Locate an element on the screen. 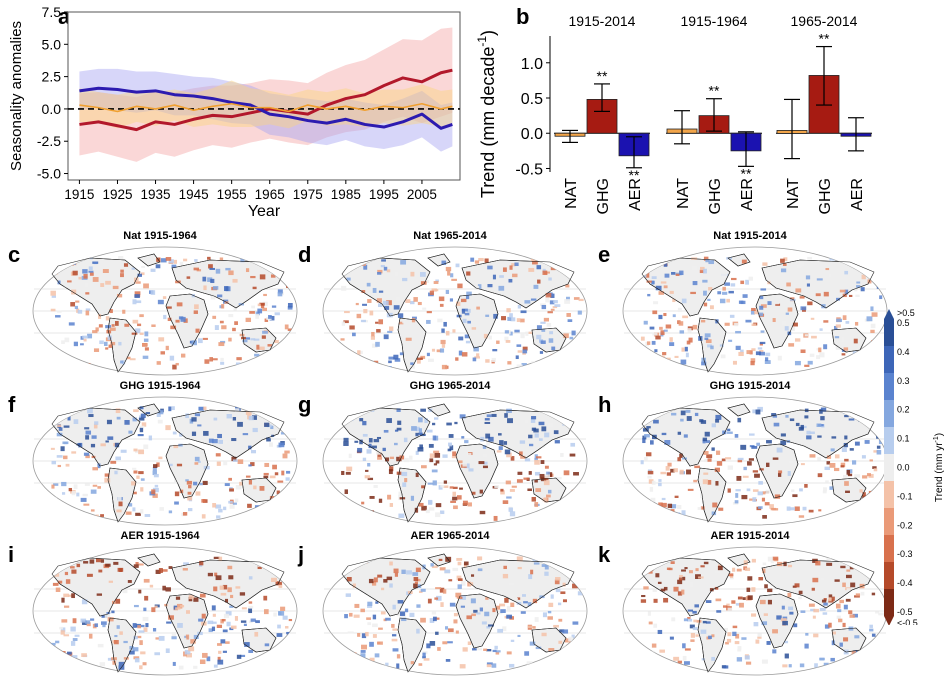  y-label-text-b: Trend (mm decade is located at coordinates (488, 122).